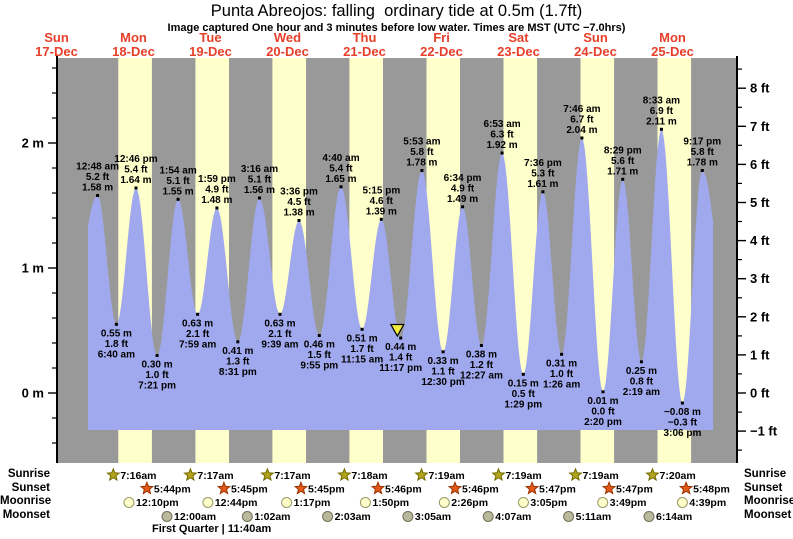 The height and width of the screenshot is (539, 793). I want to click on right-axis-tick-label: 5 ft, so click(760, 202).